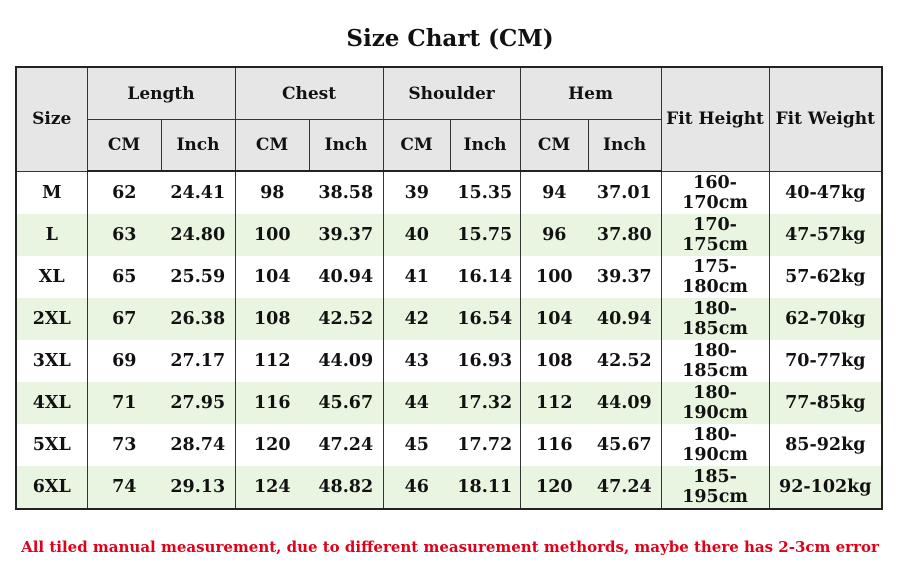 Image resolution: width=900 pixels, height=584 pixels. What do you see at coordinates (554, 403) in the screenshot?
I see `cell-hem-cm: 112` at bounding box center [554, 403].